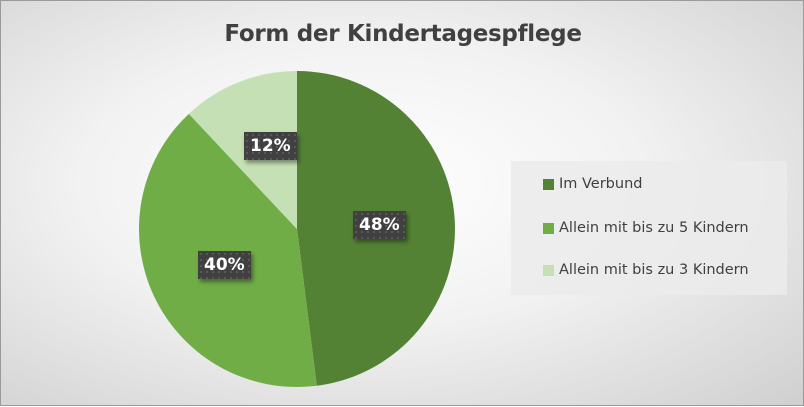 This screenshot has height=407, width=804. I want to click on data-label-allein-3: 12%, so click(270, 146).